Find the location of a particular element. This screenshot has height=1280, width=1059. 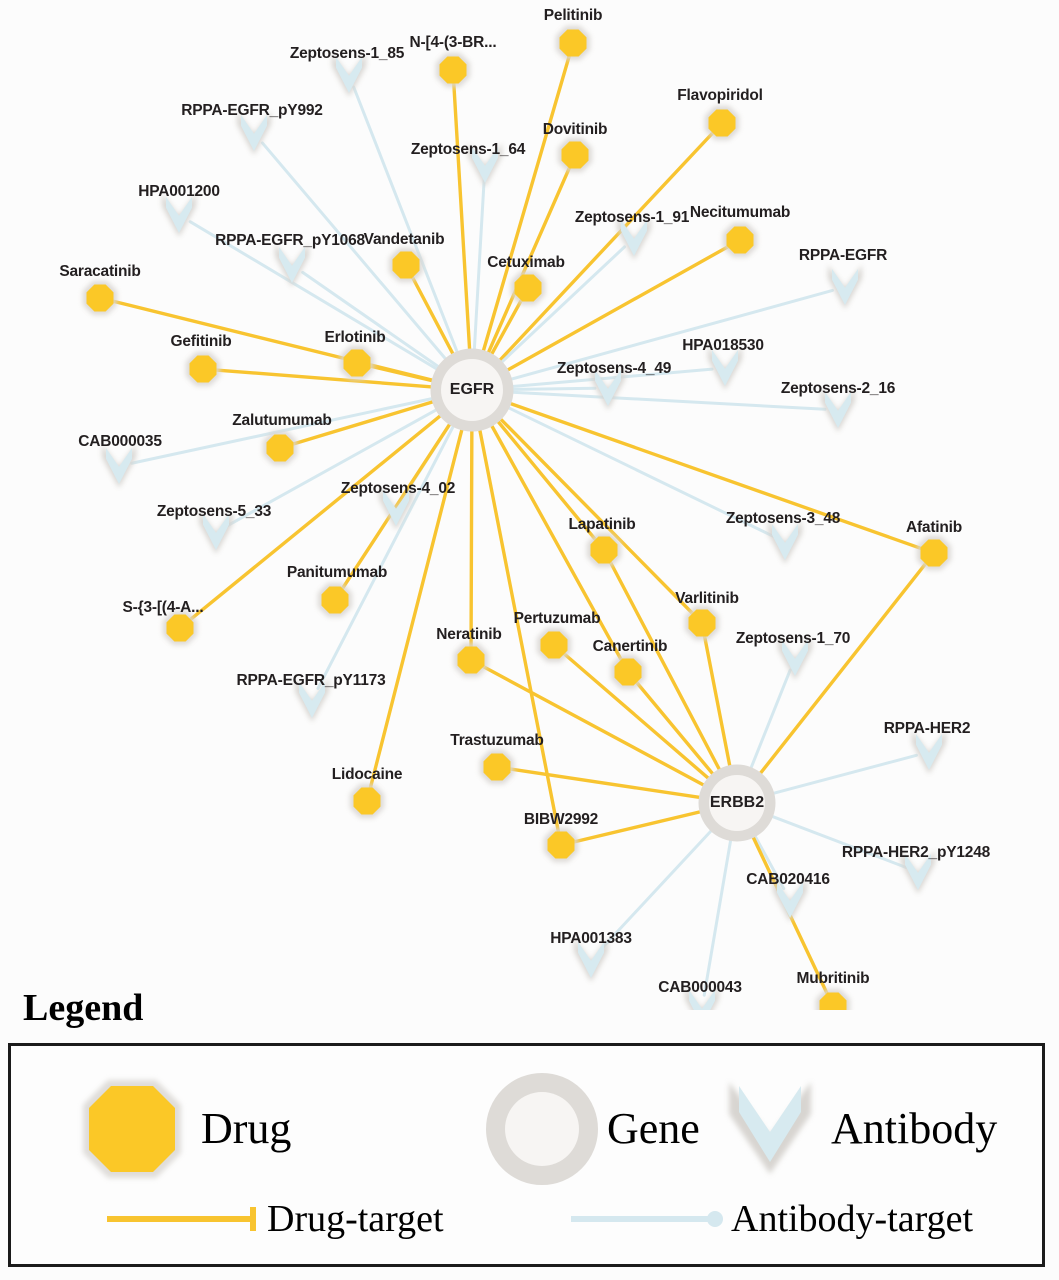

antibody-label-cab000043: CAB000043 is located at coordinates (700, 987).